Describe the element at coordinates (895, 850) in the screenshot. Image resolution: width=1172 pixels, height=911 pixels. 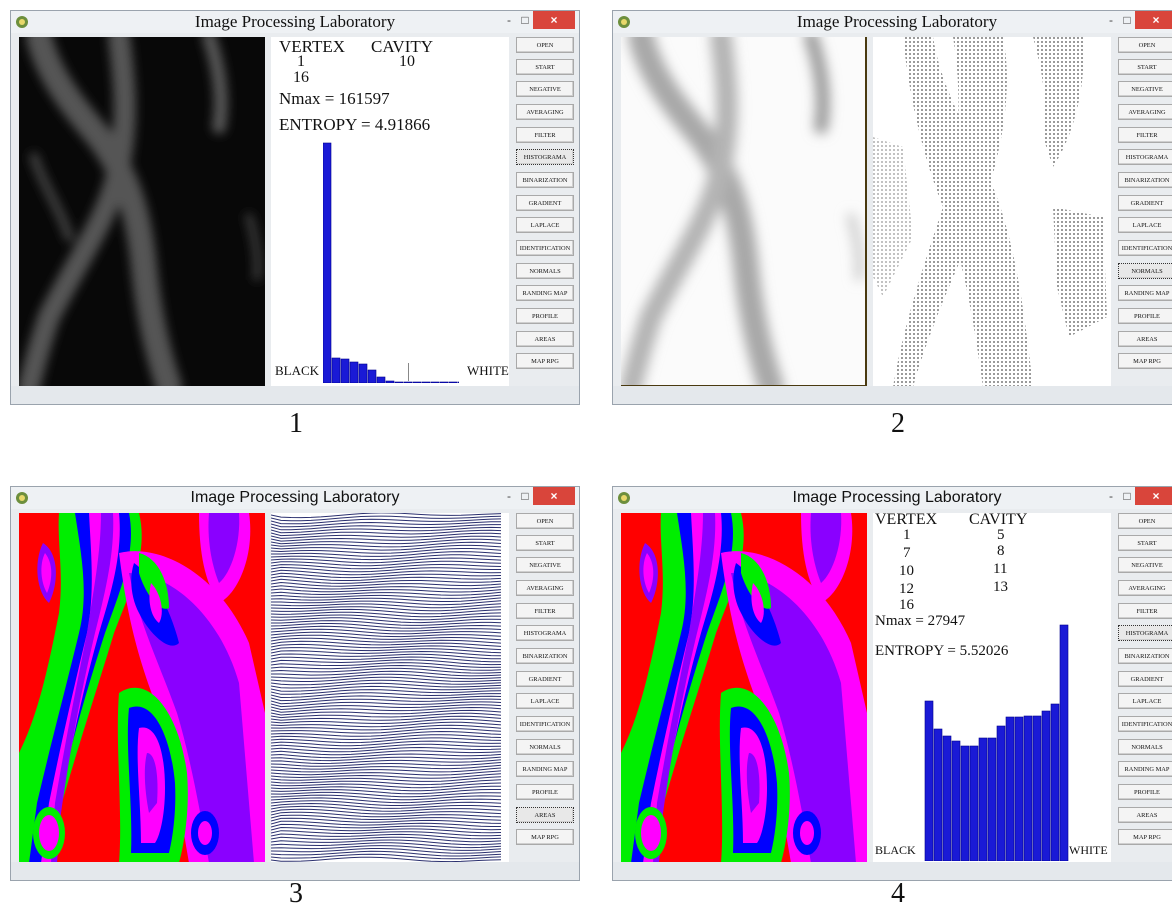
I see `histogram-left-label: BLACK` at that location.